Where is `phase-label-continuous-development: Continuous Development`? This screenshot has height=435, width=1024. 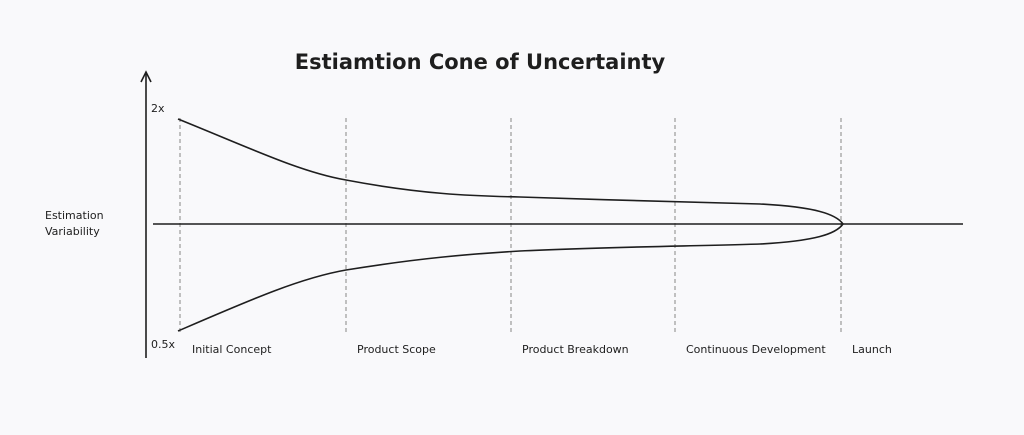
phase-label-continuous-development: Continuous Development is located at coordinates (756, 349).